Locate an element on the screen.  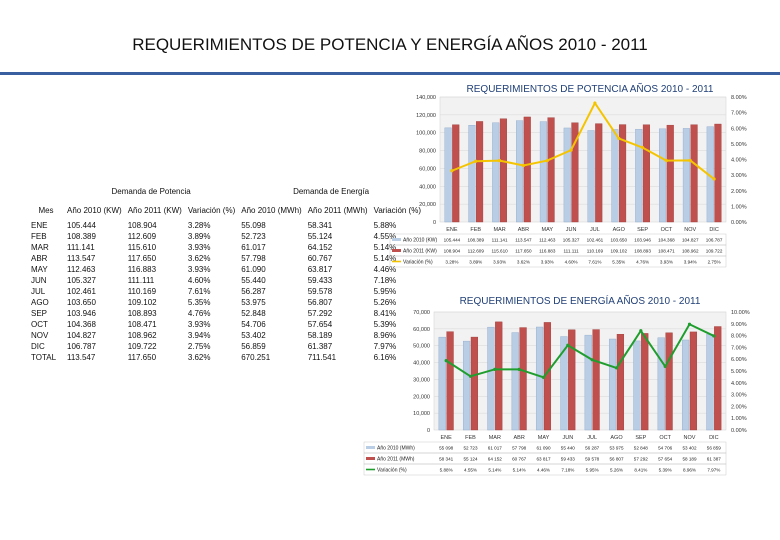
data-table-cell: 104.368 is located at coordinates (666, 240).